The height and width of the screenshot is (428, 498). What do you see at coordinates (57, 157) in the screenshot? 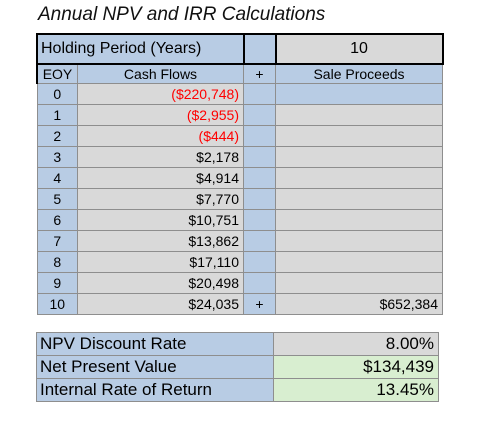
I see `eoy-cell: 3` at bounding box center [57, 157].